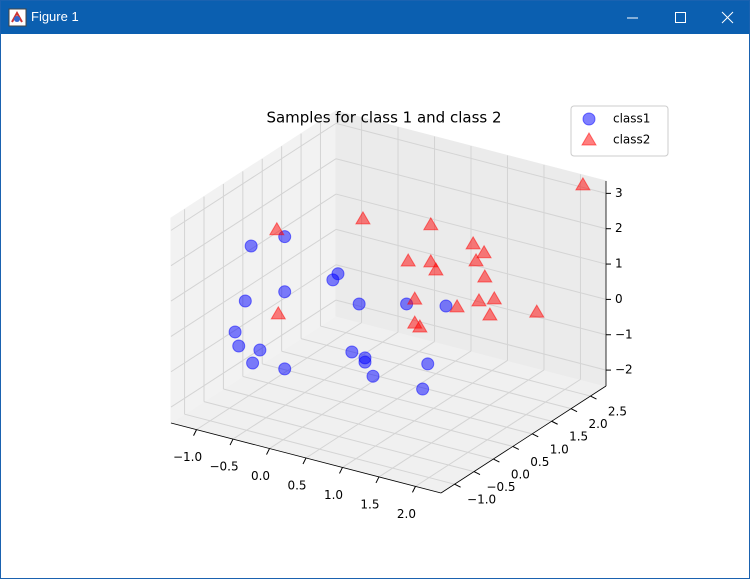 Image resolution: width=750 pixels, height=579 pixels. I want to click on x-tick-label: 0.5, so click(296, 486).